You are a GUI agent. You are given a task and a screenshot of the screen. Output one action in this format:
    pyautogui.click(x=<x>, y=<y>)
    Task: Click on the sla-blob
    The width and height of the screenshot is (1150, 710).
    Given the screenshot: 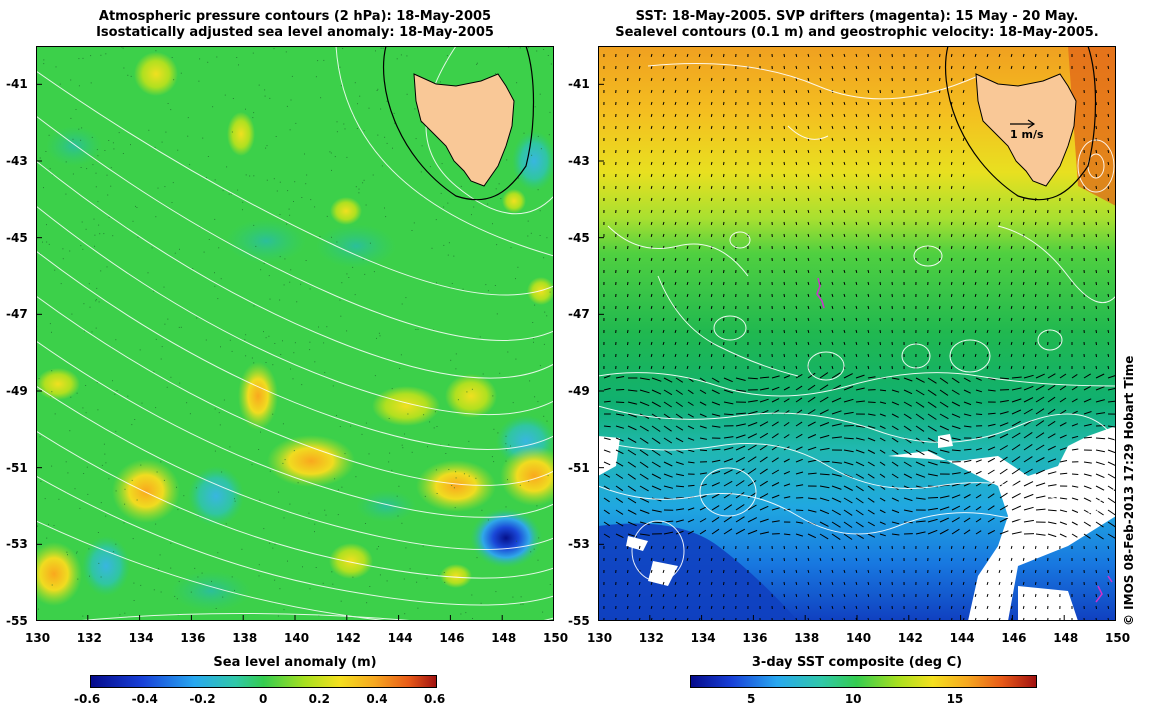 What is the action you would take?
    pyautogui.click(x=216, y=496)
    